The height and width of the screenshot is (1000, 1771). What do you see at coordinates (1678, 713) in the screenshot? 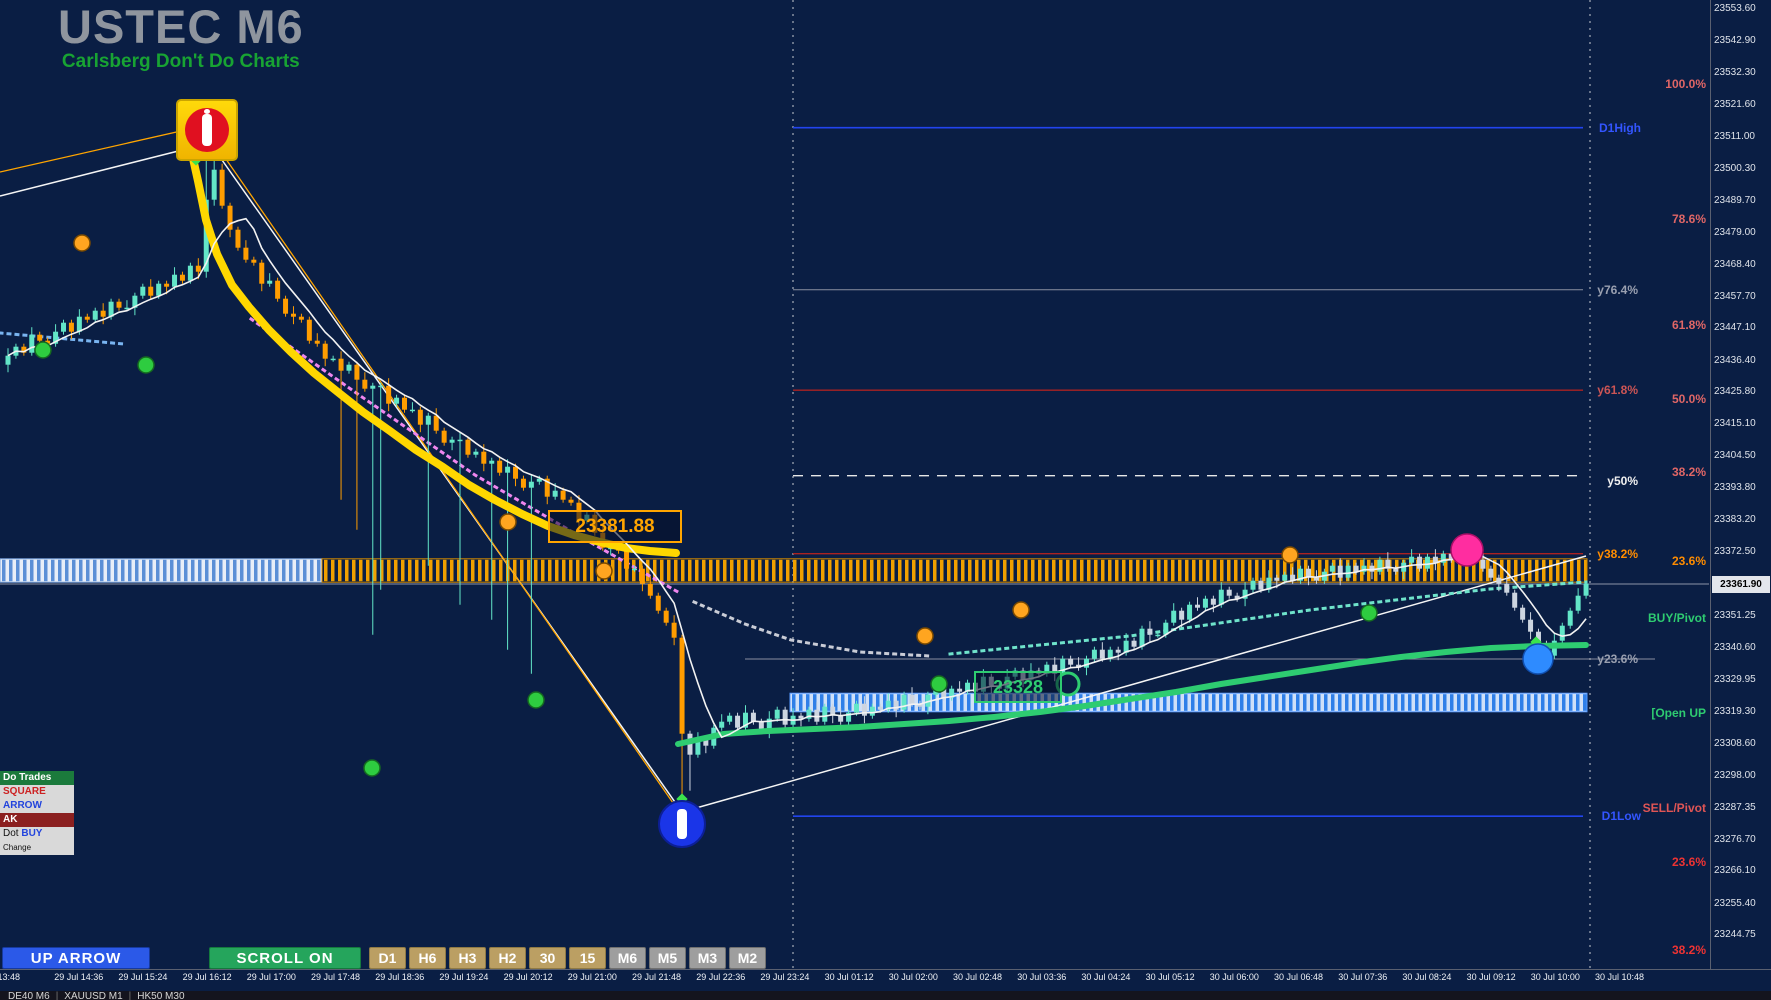
I see `fib-label: [Open UP` at bounding box center [1678, 713].